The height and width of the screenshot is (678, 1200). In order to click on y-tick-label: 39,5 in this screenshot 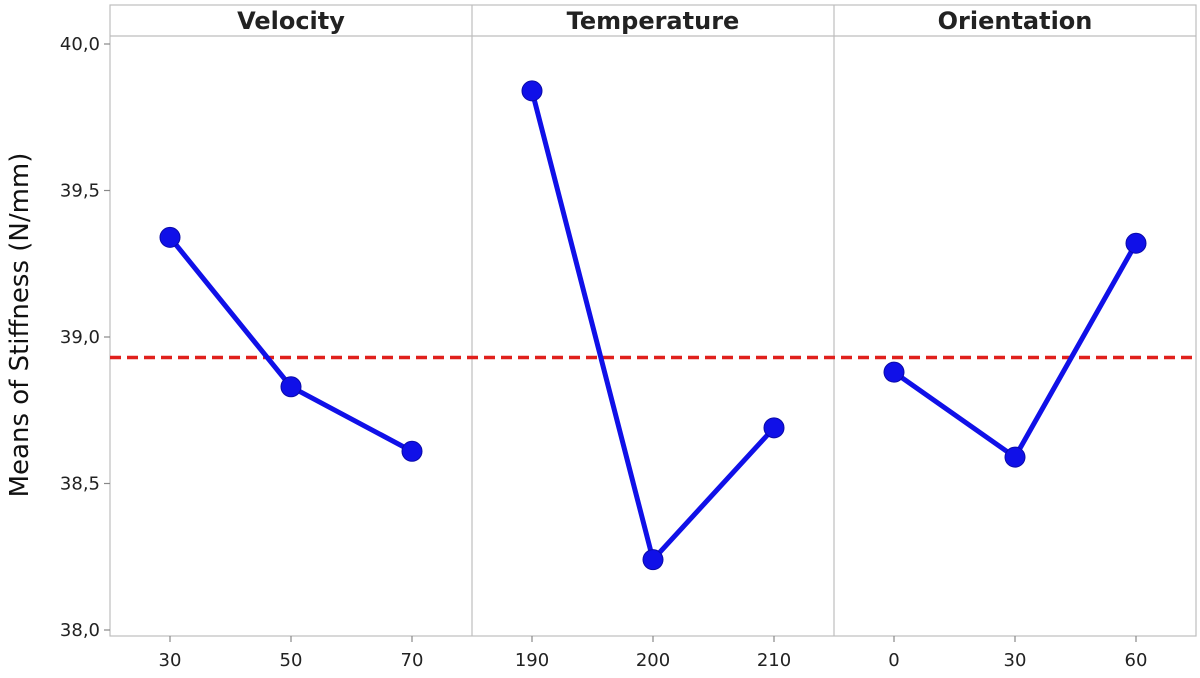, I will do `click(80, 191)`.